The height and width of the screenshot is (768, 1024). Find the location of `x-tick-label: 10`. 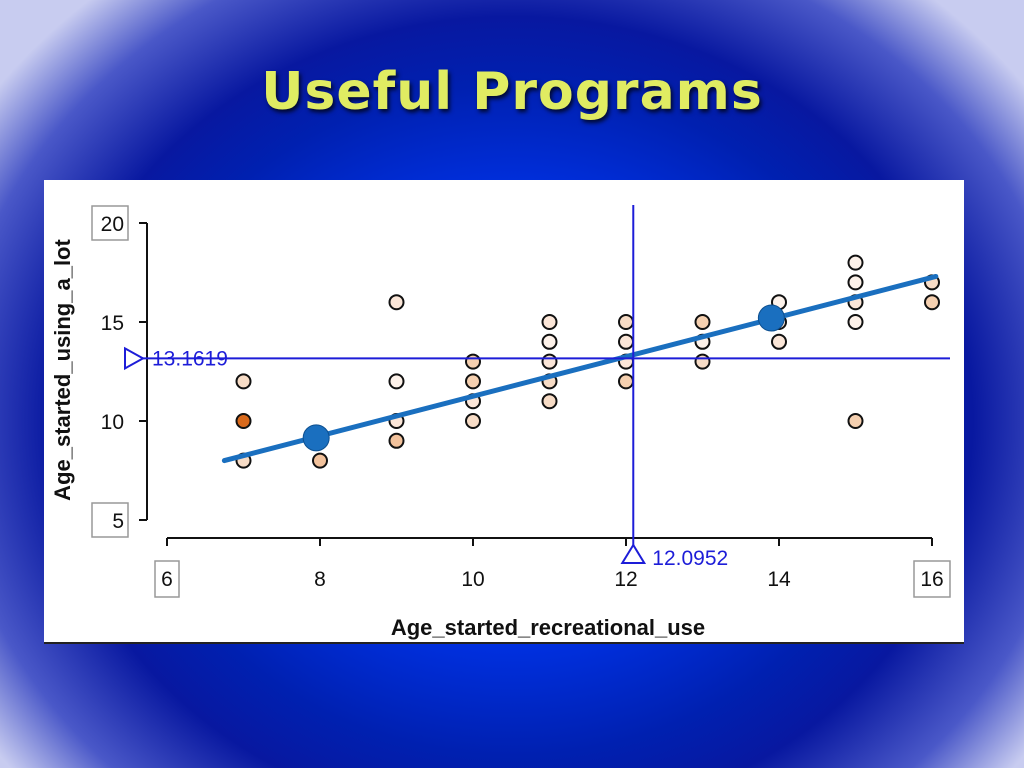

x-tick-label: 10 is located at coordinates (472, 579).